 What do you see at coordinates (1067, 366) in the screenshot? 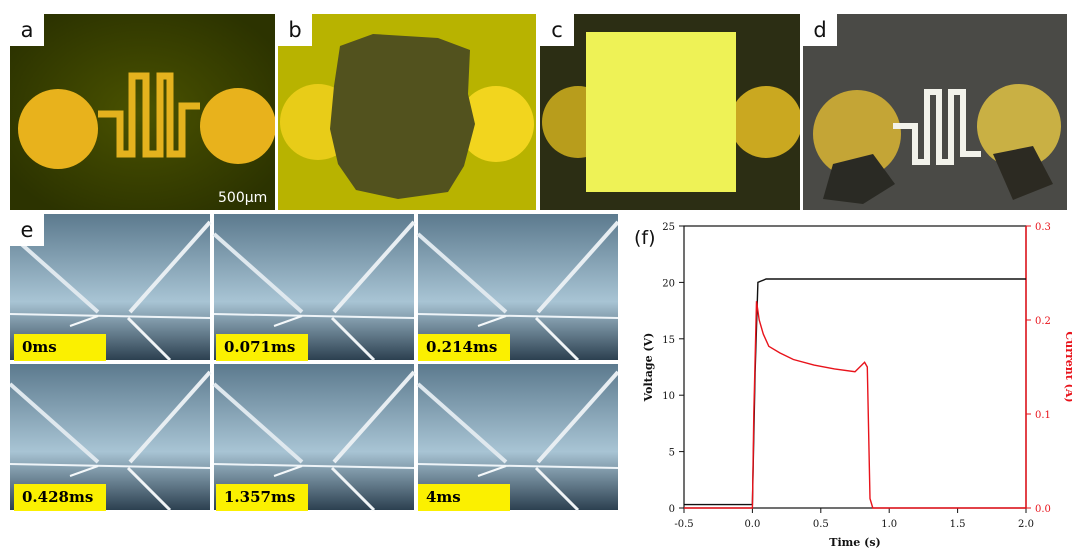
I see `y-right-axis-label: Current (A)` at bounding box center [1067, 366].